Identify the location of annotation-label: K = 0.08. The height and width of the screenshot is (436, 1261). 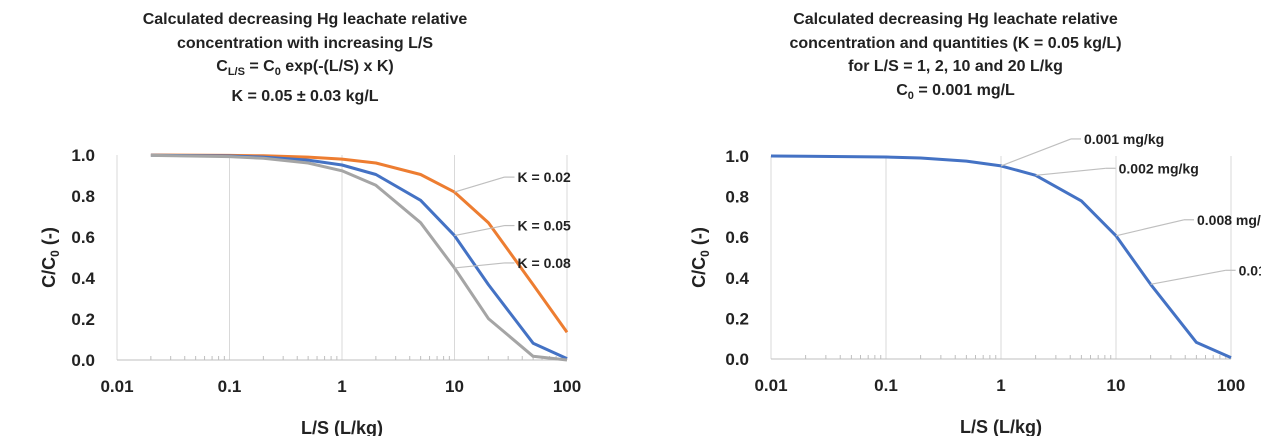
(545, 263).